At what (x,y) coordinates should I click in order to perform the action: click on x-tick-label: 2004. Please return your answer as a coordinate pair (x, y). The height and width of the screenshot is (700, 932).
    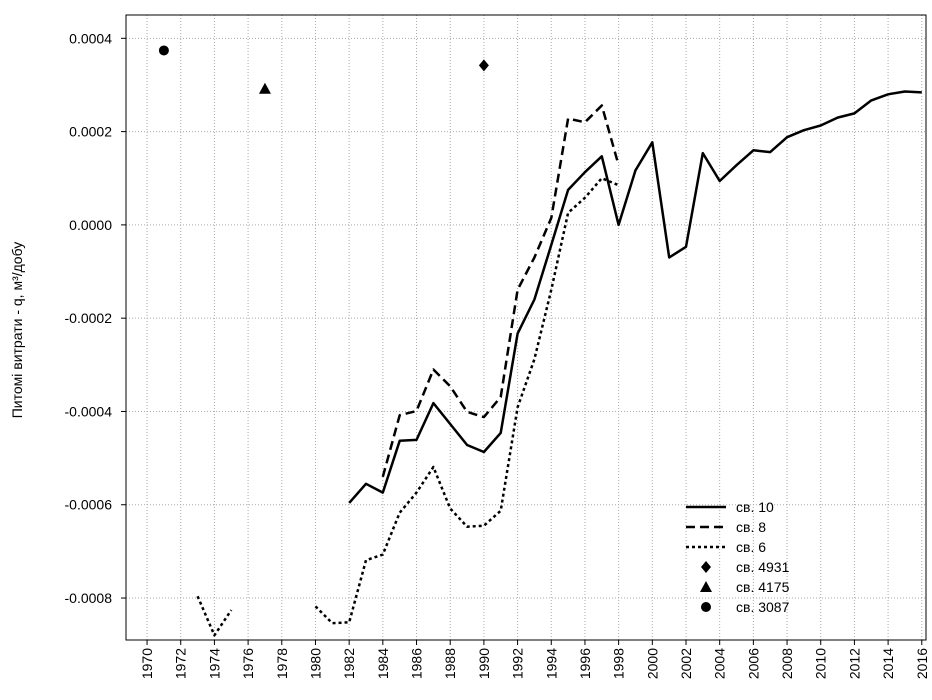
    Looking at the image, I should click on (720, 663).